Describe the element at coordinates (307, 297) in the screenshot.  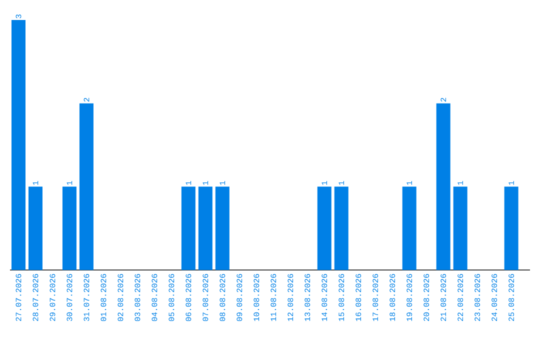
I see `x-tick-label: 13.08.2026` at that location.